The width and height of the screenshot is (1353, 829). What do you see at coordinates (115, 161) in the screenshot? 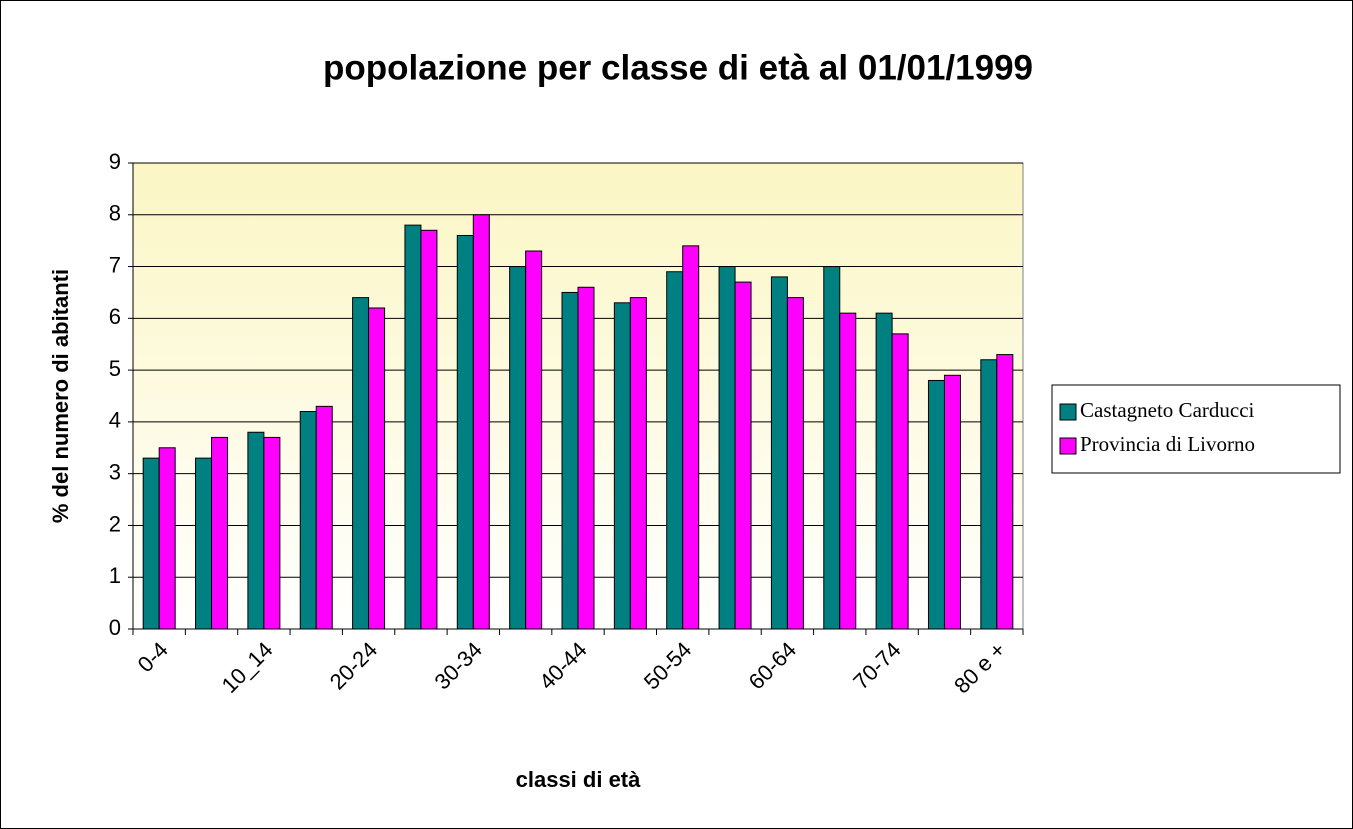
I see `y-tick-label: 9` at bounding box center [115, 161].